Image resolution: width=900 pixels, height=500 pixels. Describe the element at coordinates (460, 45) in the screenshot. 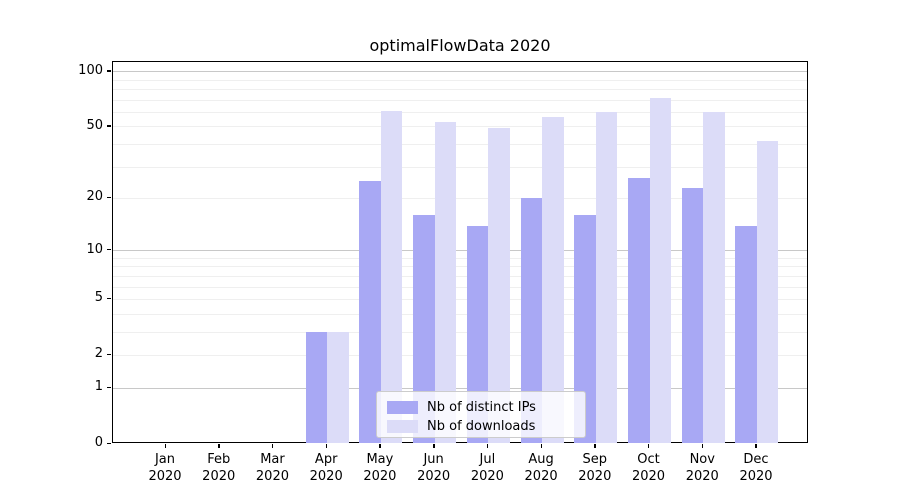

I see `chart-title: optimalFlowData 2020` at that location.